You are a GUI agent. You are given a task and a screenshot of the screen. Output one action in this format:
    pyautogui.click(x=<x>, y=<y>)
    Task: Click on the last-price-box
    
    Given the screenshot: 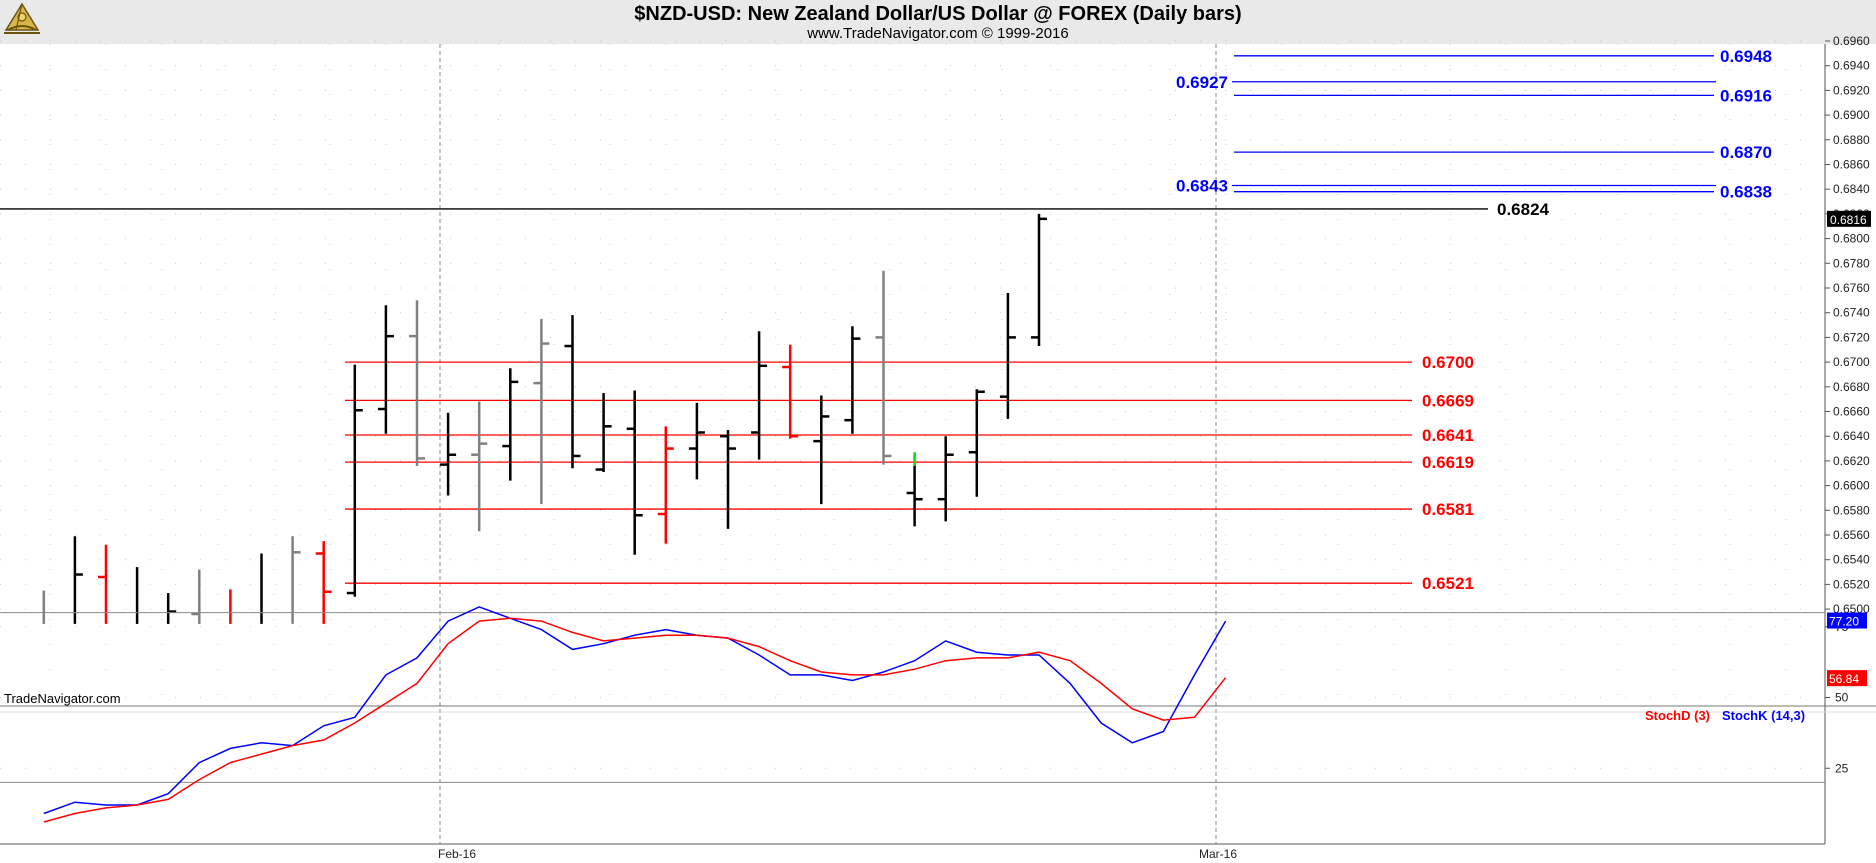 What is the action you would take?
    pyautogui.click(x=1849, y=218)
    